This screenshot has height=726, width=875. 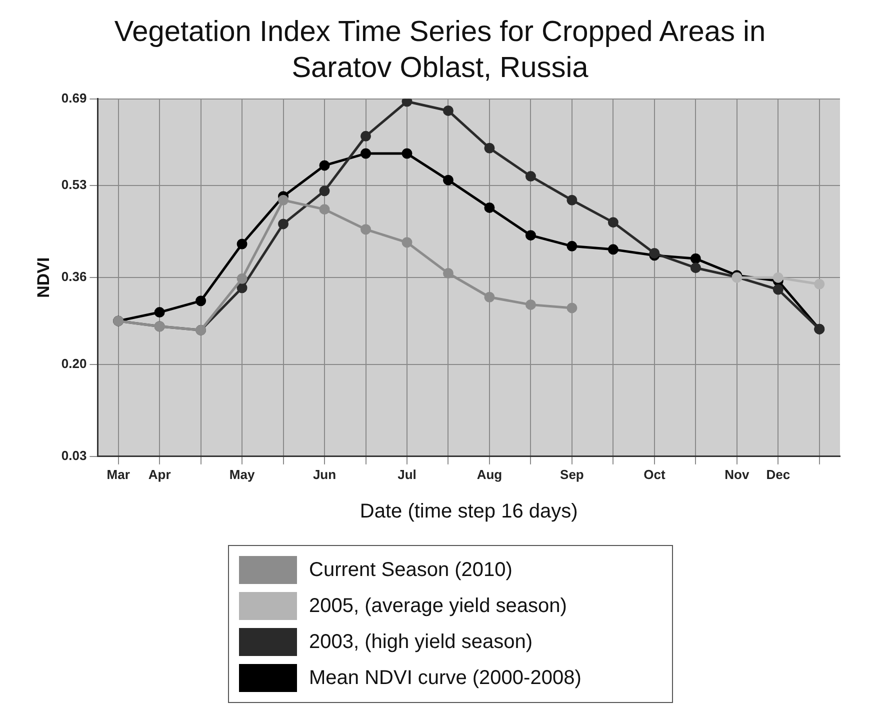 I want to click on chart-title: Vegetation Index Time Series for Cropped Areas in Saratov Oblast, Russia, so click(x=440, y=50).